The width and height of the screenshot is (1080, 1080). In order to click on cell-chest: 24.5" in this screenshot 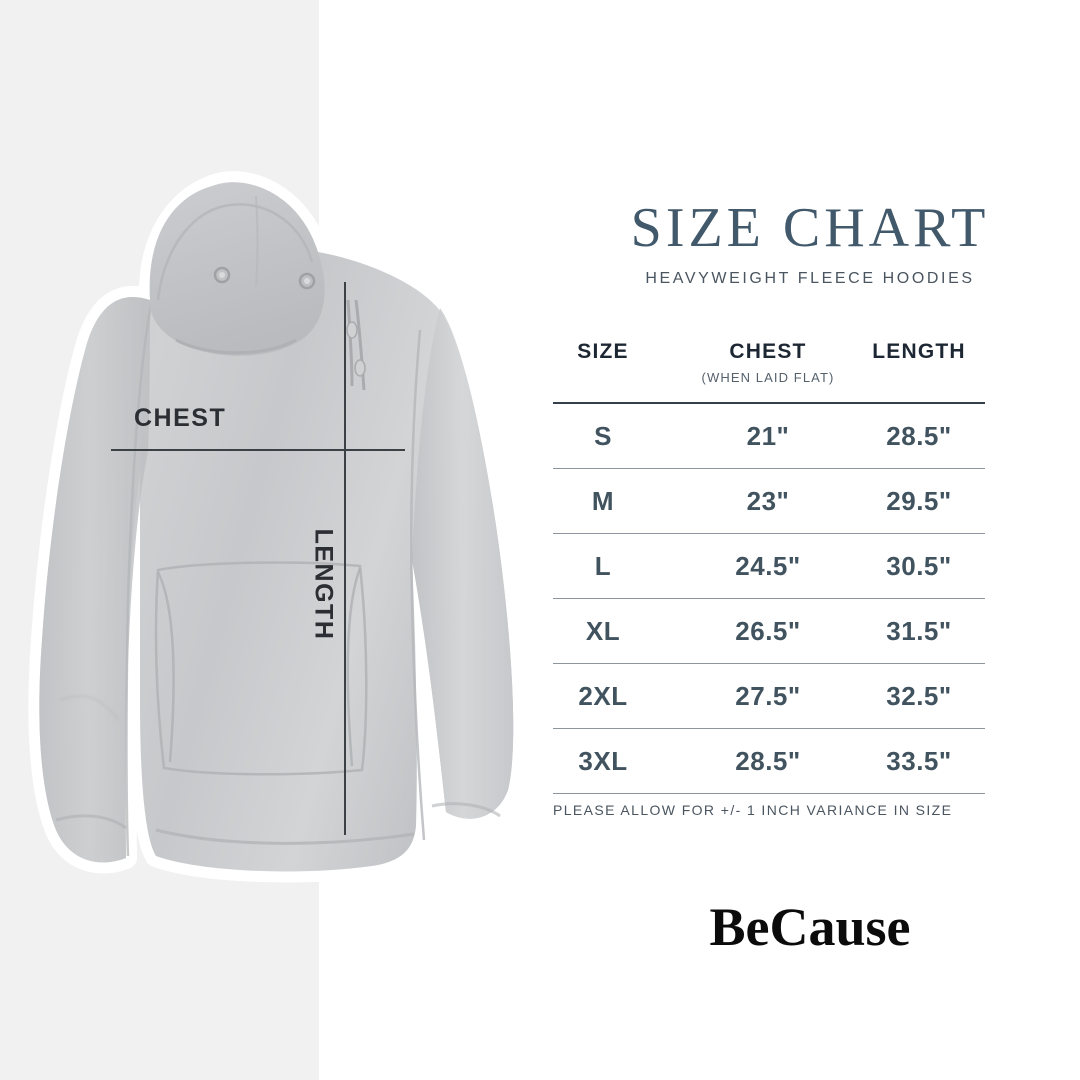, I will do `click(768, 566)`.